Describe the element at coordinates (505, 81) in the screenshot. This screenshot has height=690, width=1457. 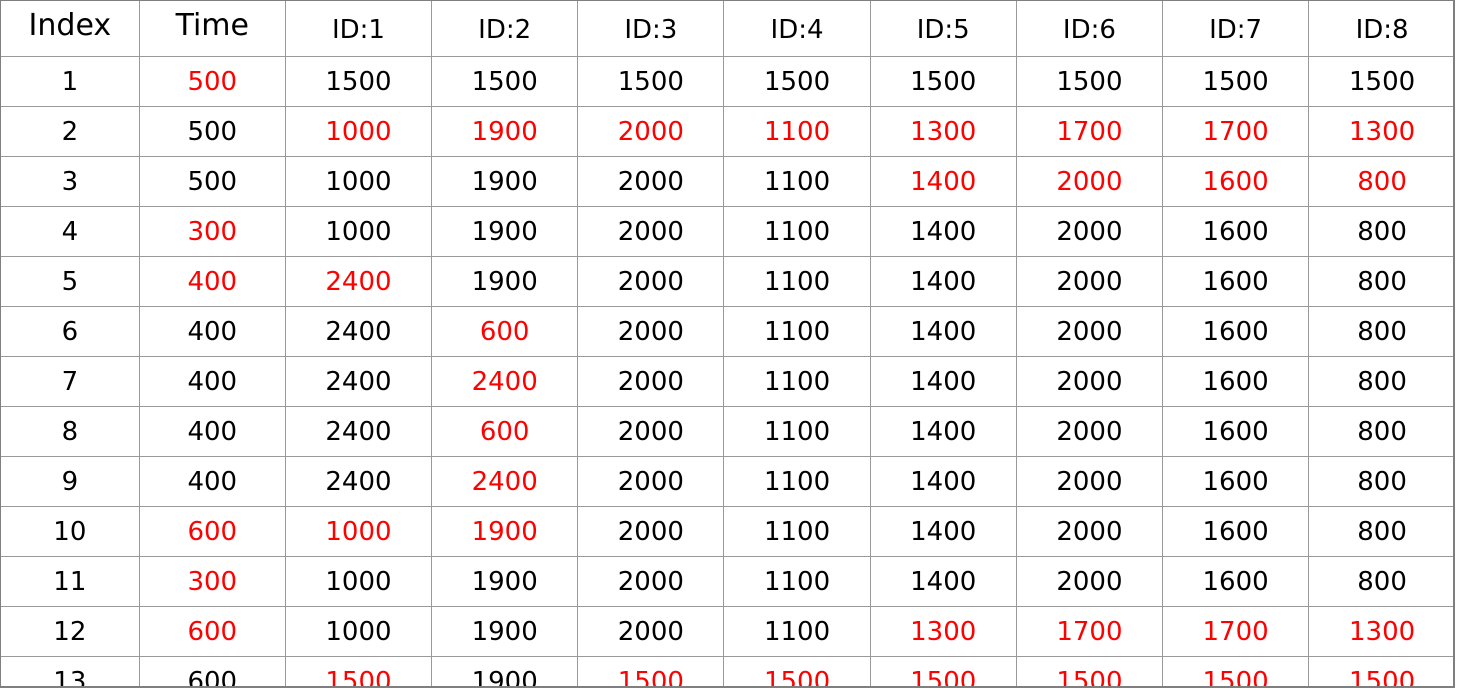
I see `cell-id-2: 1500` at that location.